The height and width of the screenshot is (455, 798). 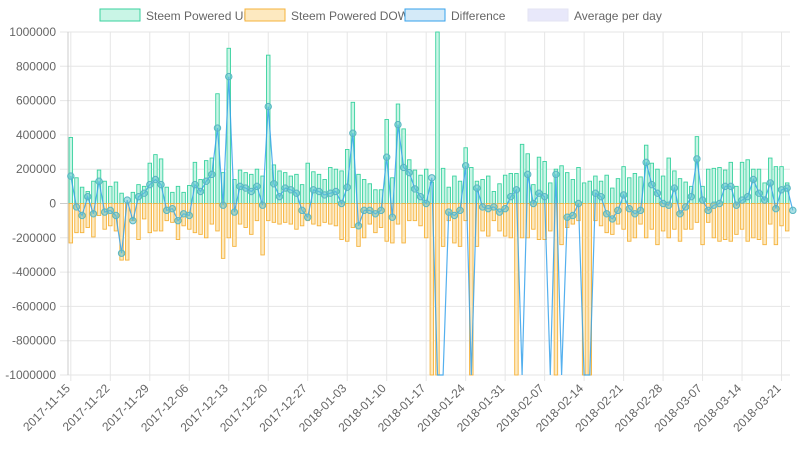 What do you see at coordinates (34, 306) in the screenshot?
I see `y-tick-label: -600000` at bounding box center [34, 306].